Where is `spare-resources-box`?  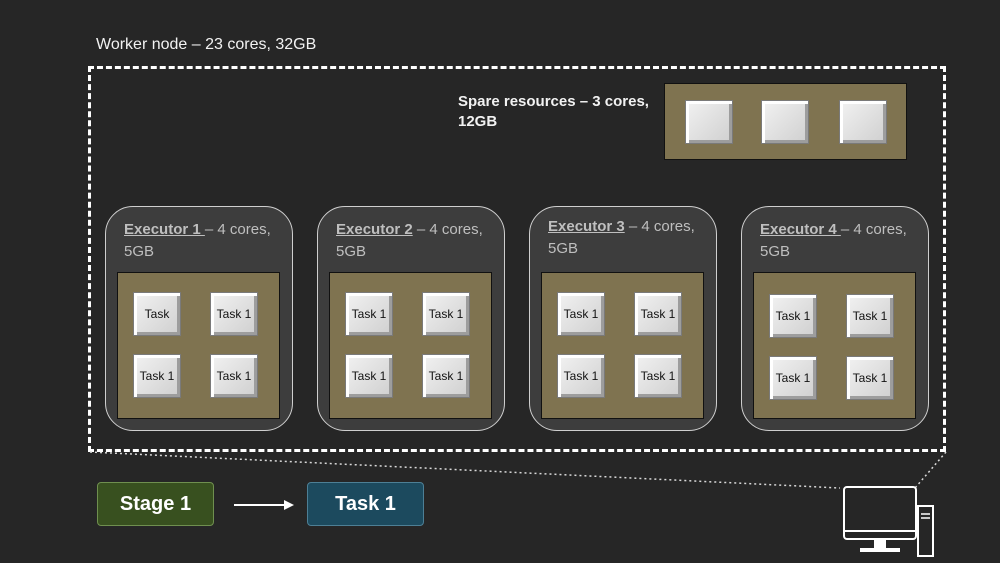 spare-resources-box is located at coordinates (785, 121).